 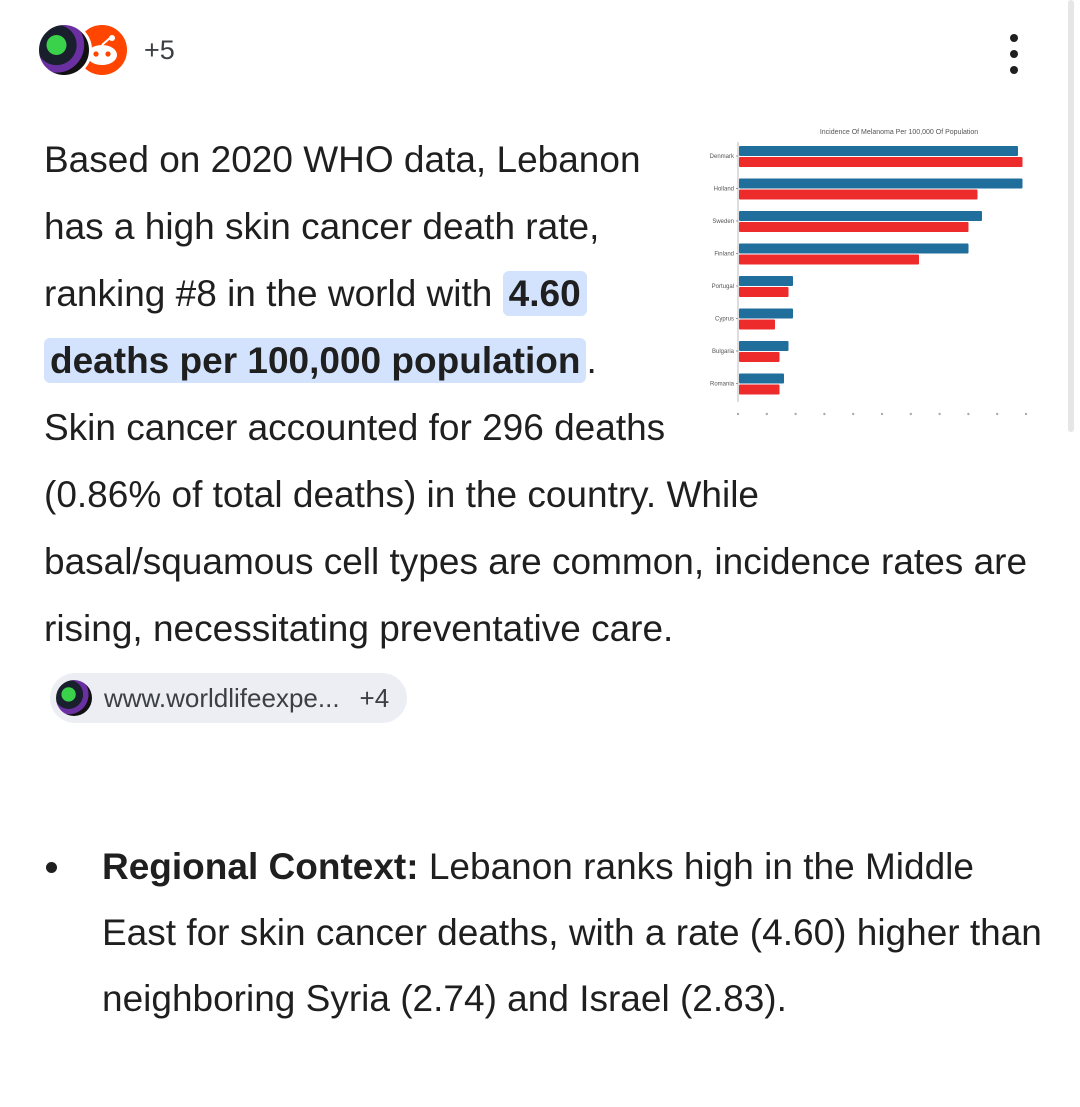 What do you see at coordinates (1014, 54) in the screenshot?
I see `more-vert-icon` at bounding box center [1014, 54].